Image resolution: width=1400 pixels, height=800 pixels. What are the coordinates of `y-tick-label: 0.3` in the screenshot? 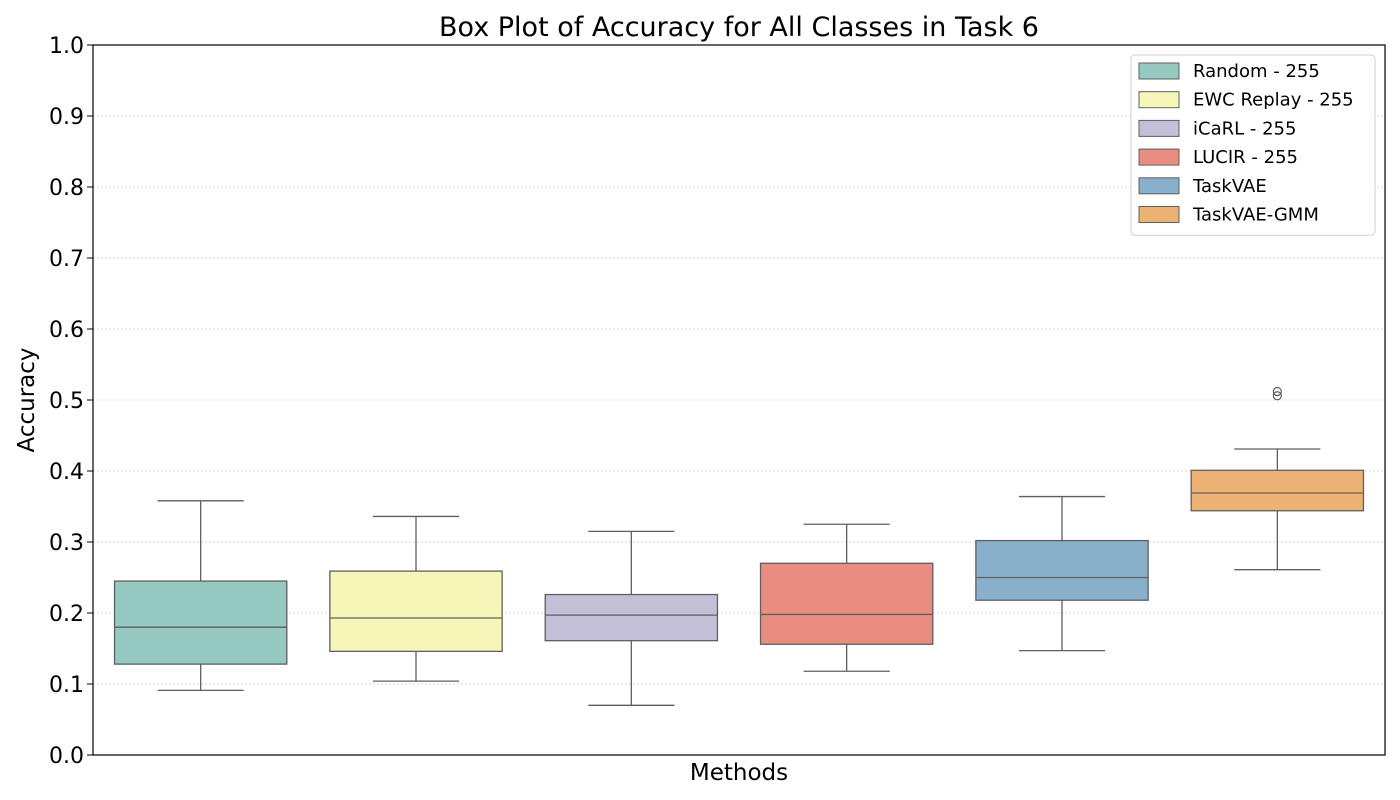 It's located at (66, 543).